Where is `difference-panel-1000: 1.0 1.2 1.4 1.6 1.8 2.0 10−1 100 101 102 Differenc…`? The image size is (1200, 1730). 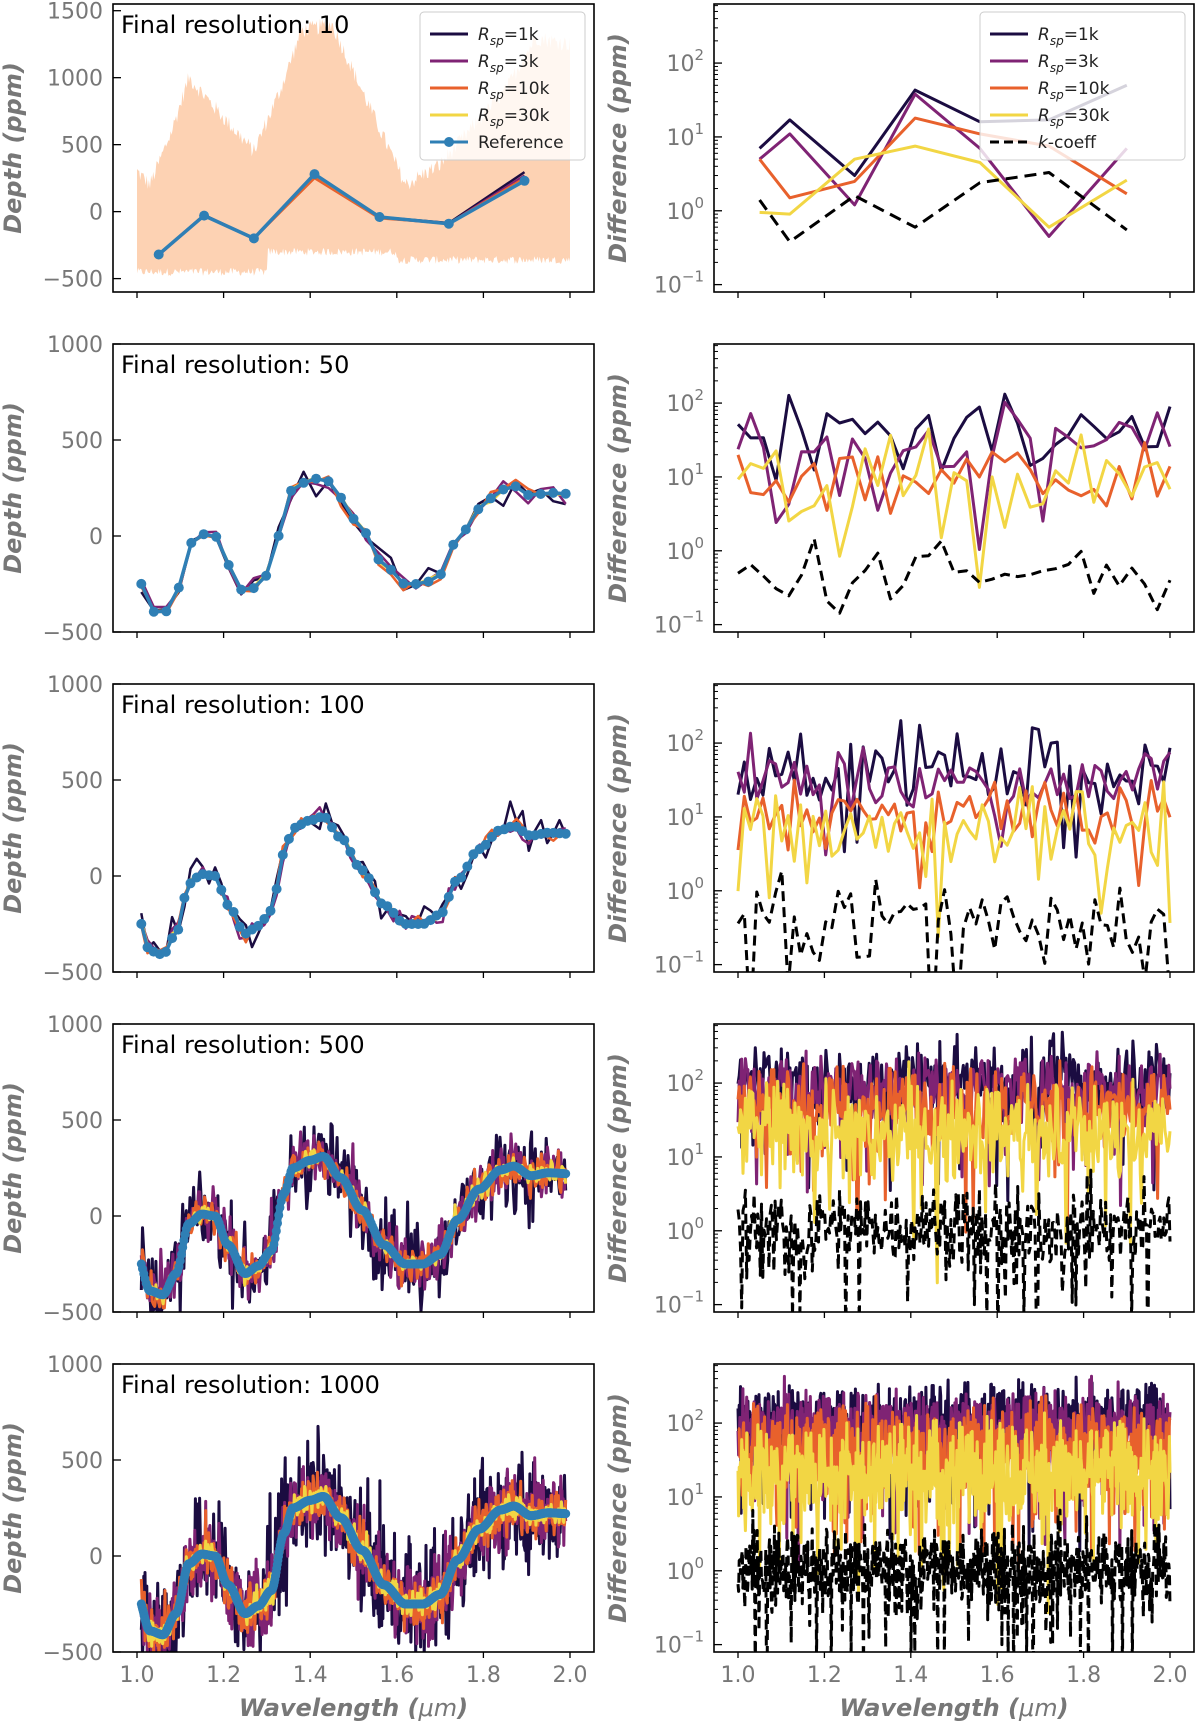
difference-panel-1000: 1.0 1.2 1.4 1.6 1.8 2.0 10−1 100 101 102 Differenc… is located at coordinates (899, 1542).